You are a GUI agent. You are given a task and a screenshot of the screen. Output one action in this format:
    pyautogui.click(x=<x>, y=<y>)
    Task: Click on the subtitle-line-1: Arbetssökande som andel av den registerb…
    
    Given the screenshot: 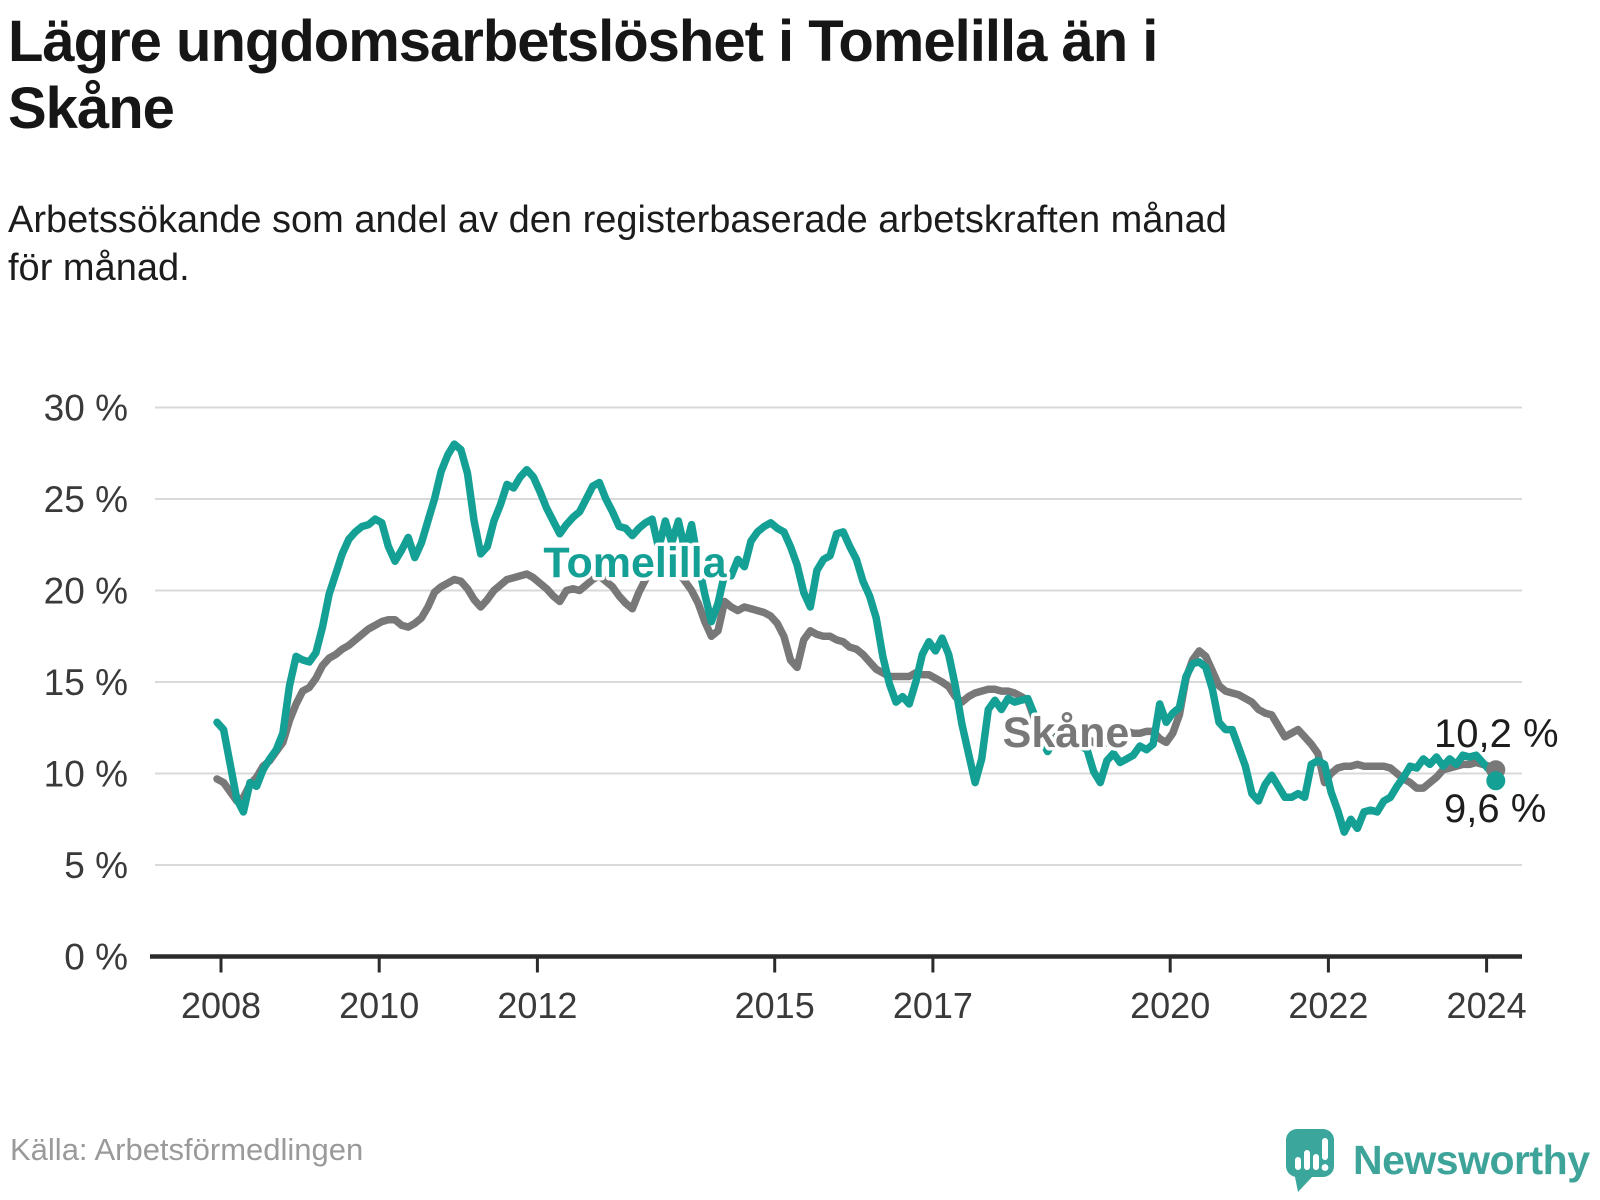 What is the action you would take?
    pyautogui.click(x=617, y=220)
    